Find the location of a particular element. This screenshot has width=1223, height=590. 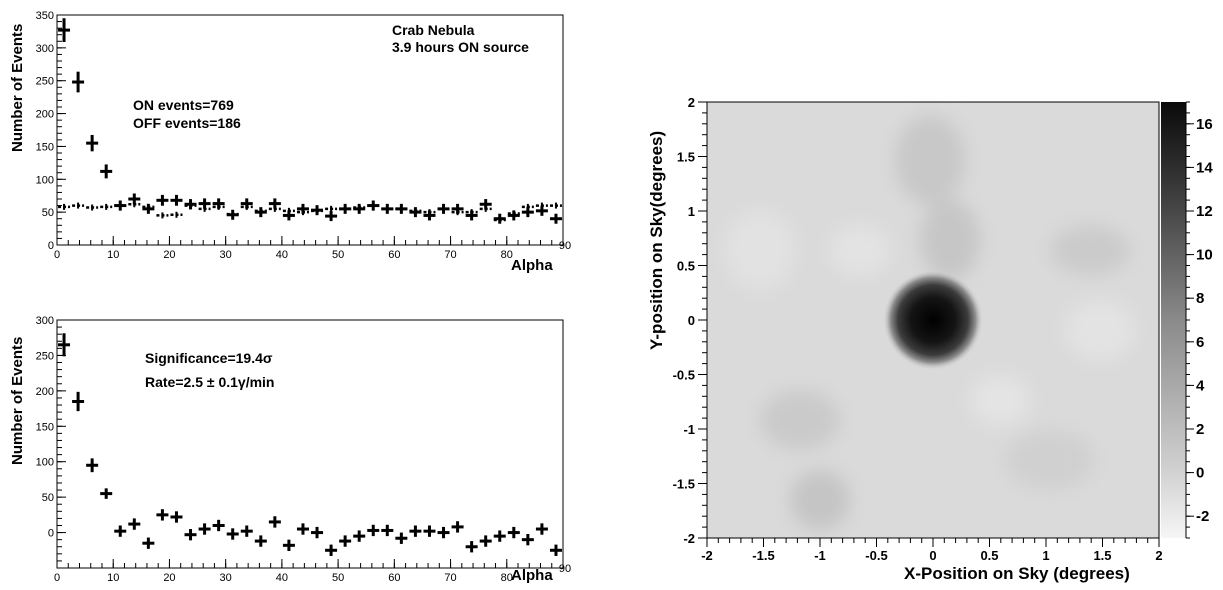

annotation-title: Crab Nebula is located at coordinates (433, 30).